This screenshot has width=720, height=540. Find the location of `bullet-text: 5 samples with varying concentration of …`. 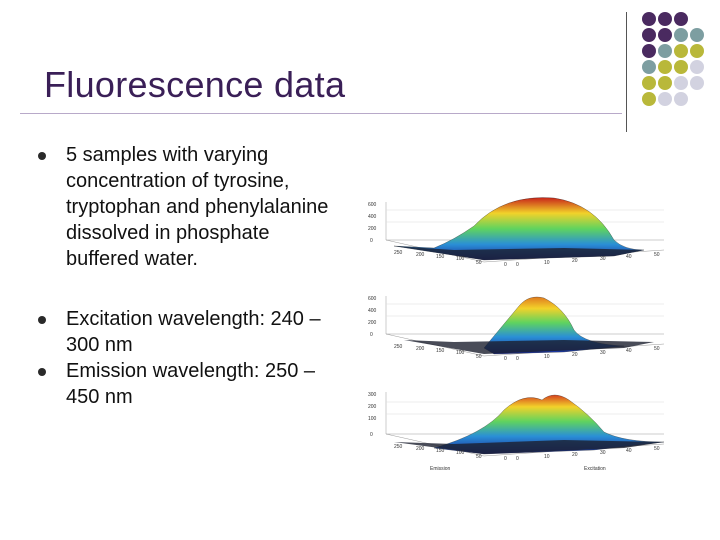

bullet-text: 5 samples with varying concentration of … is located at coordinates (197, 207).